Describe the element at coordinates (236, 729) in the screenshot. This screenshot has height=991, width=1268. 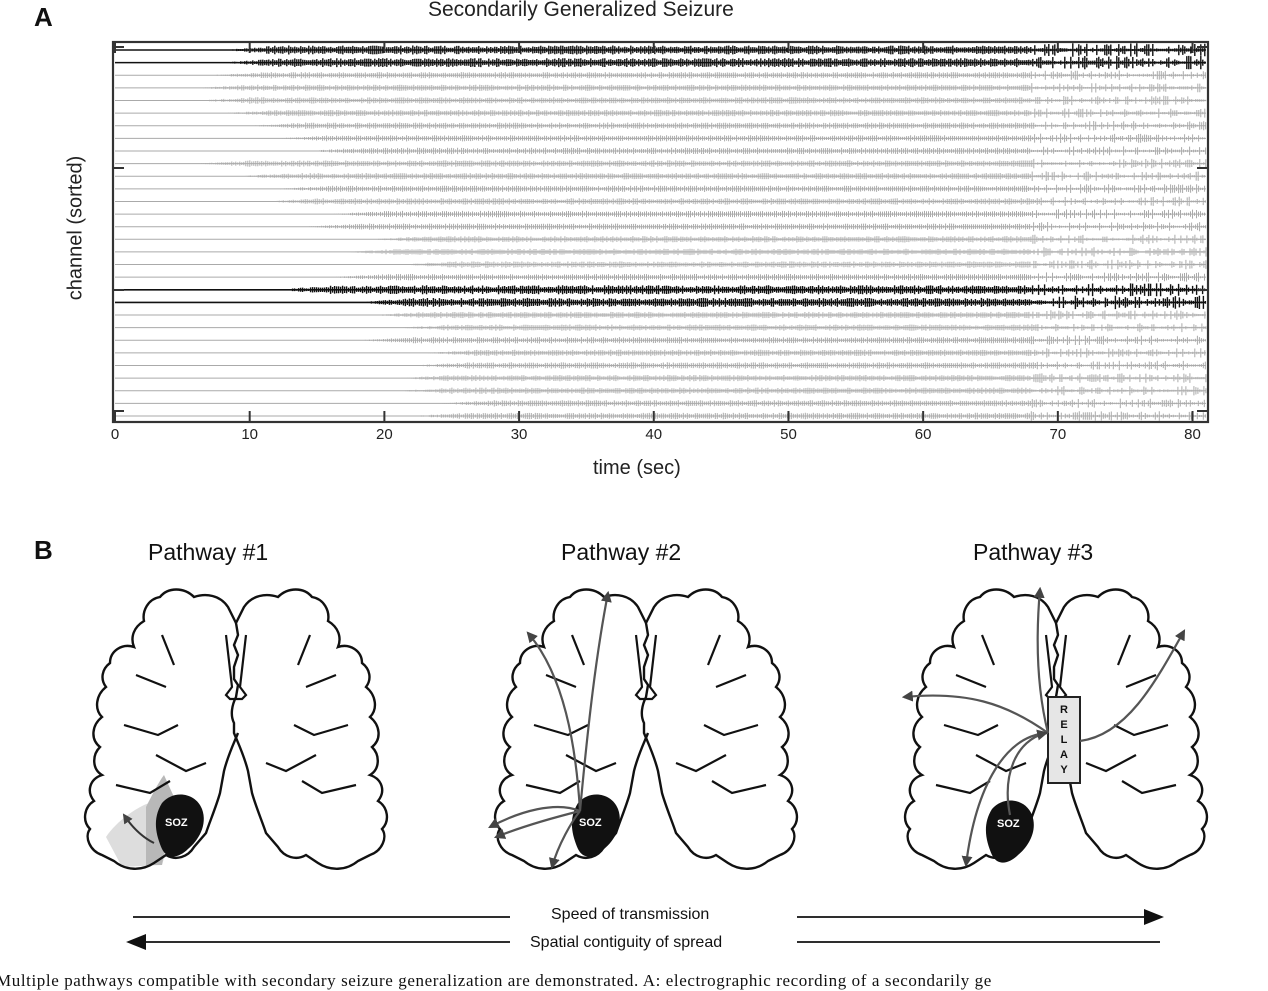
I see `pathway-1-brain` at that location.